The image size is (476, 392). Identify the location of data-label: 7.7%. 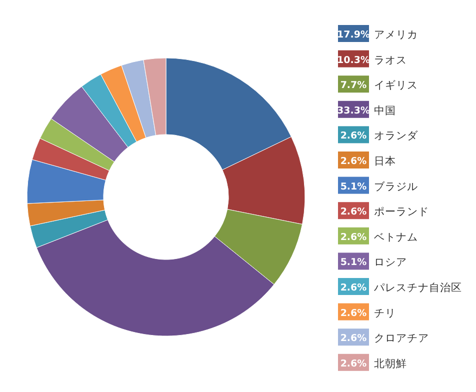
(354, 86).